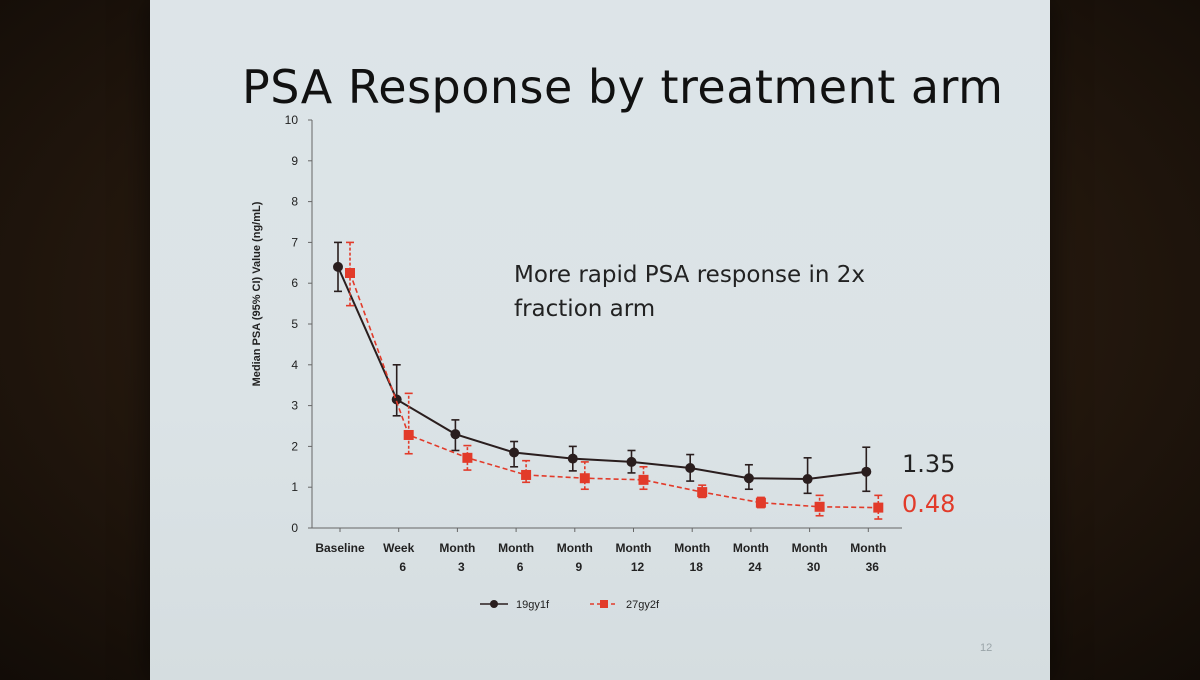 The width and height of the screenshot is (1200, 680). I want to click on x-tick-label-sub: 3, so click(461, 567).